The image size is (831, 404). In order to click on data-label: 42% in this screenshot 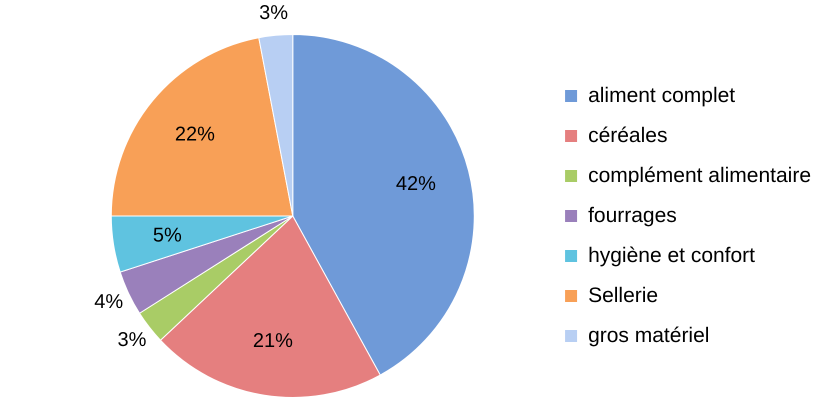, I will do `click(416, 183)`.